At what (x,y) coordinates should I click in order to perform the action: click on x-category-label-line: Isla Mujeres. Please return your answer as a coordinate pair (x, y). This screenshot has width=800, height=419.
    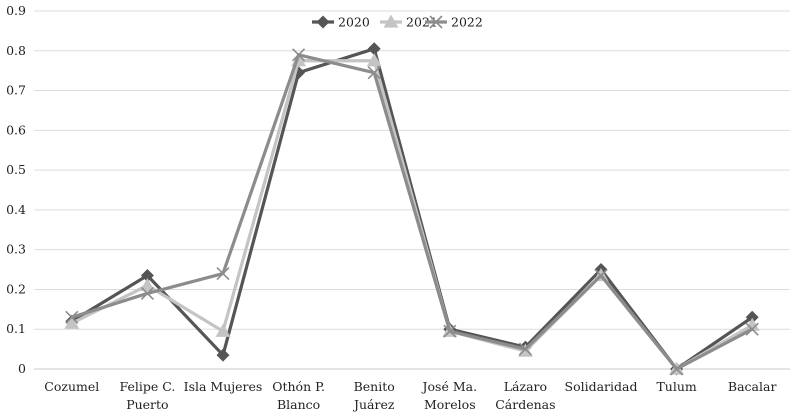
    Looking at the image, I should click on (223, 386).